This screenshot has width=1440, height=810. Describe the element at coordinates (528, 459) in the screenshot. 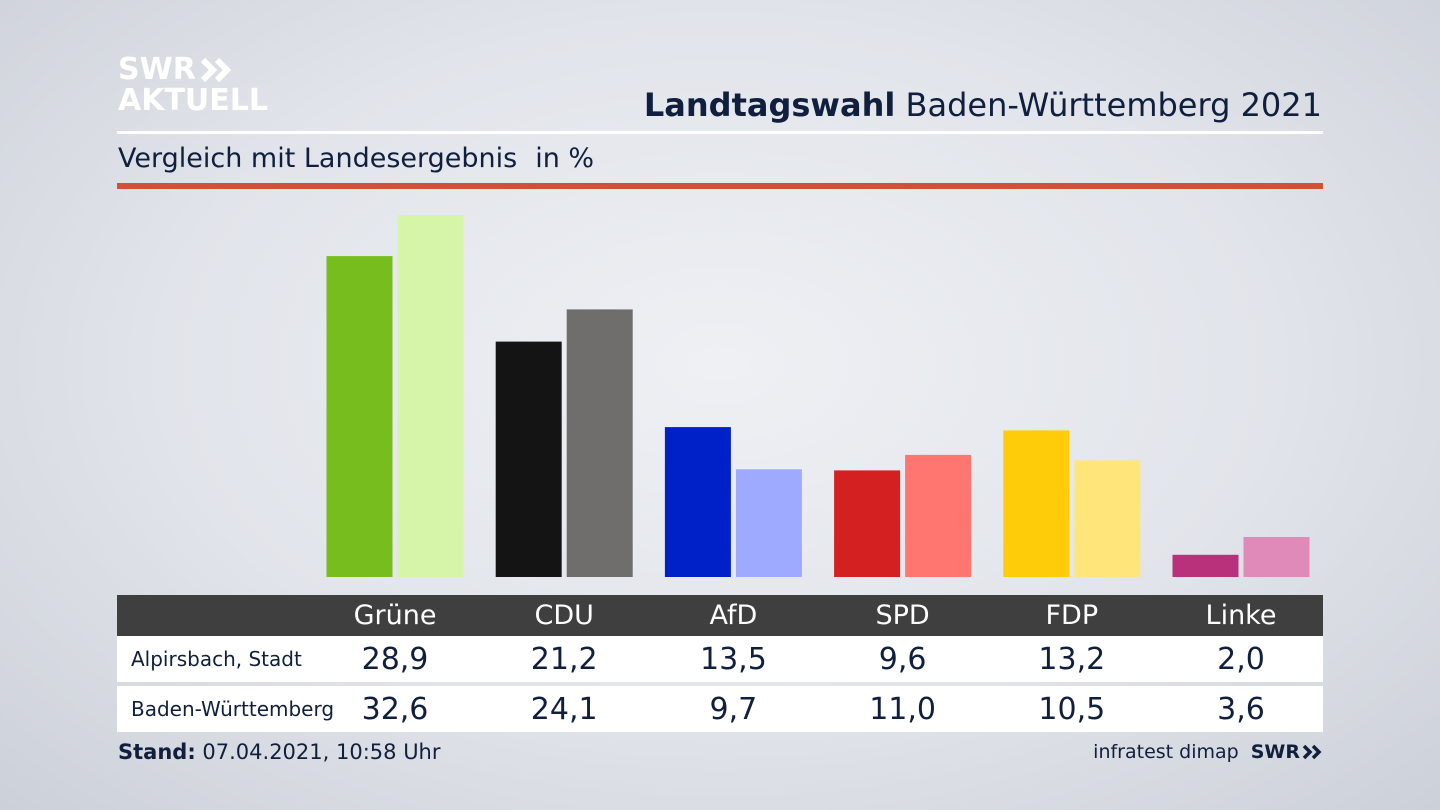

I see `bar-cdu-local` at that location.